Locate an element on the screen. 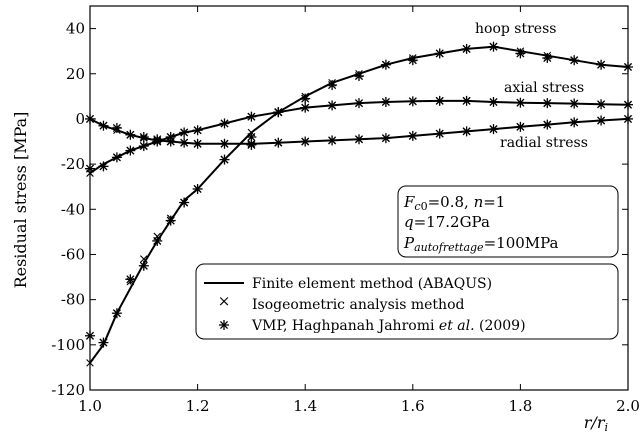 Image resolution: width=641 pixels, height=436 pixels. y-tick-label: -20 is located at coordinates (73, 164).